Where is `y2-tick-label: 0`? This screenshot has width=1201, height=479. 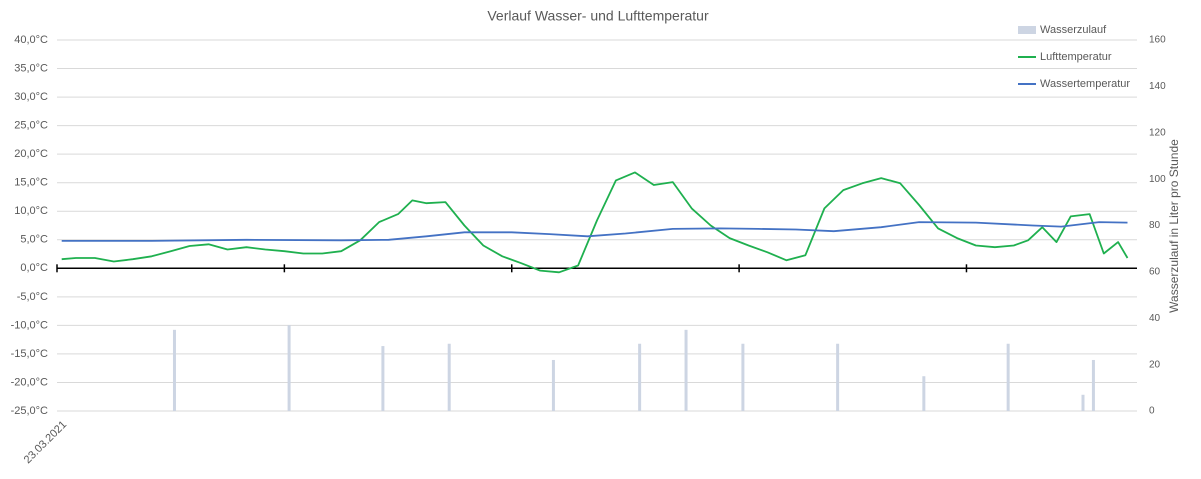
y2-tick-label: 0 is located at coordinates (1152, 411).